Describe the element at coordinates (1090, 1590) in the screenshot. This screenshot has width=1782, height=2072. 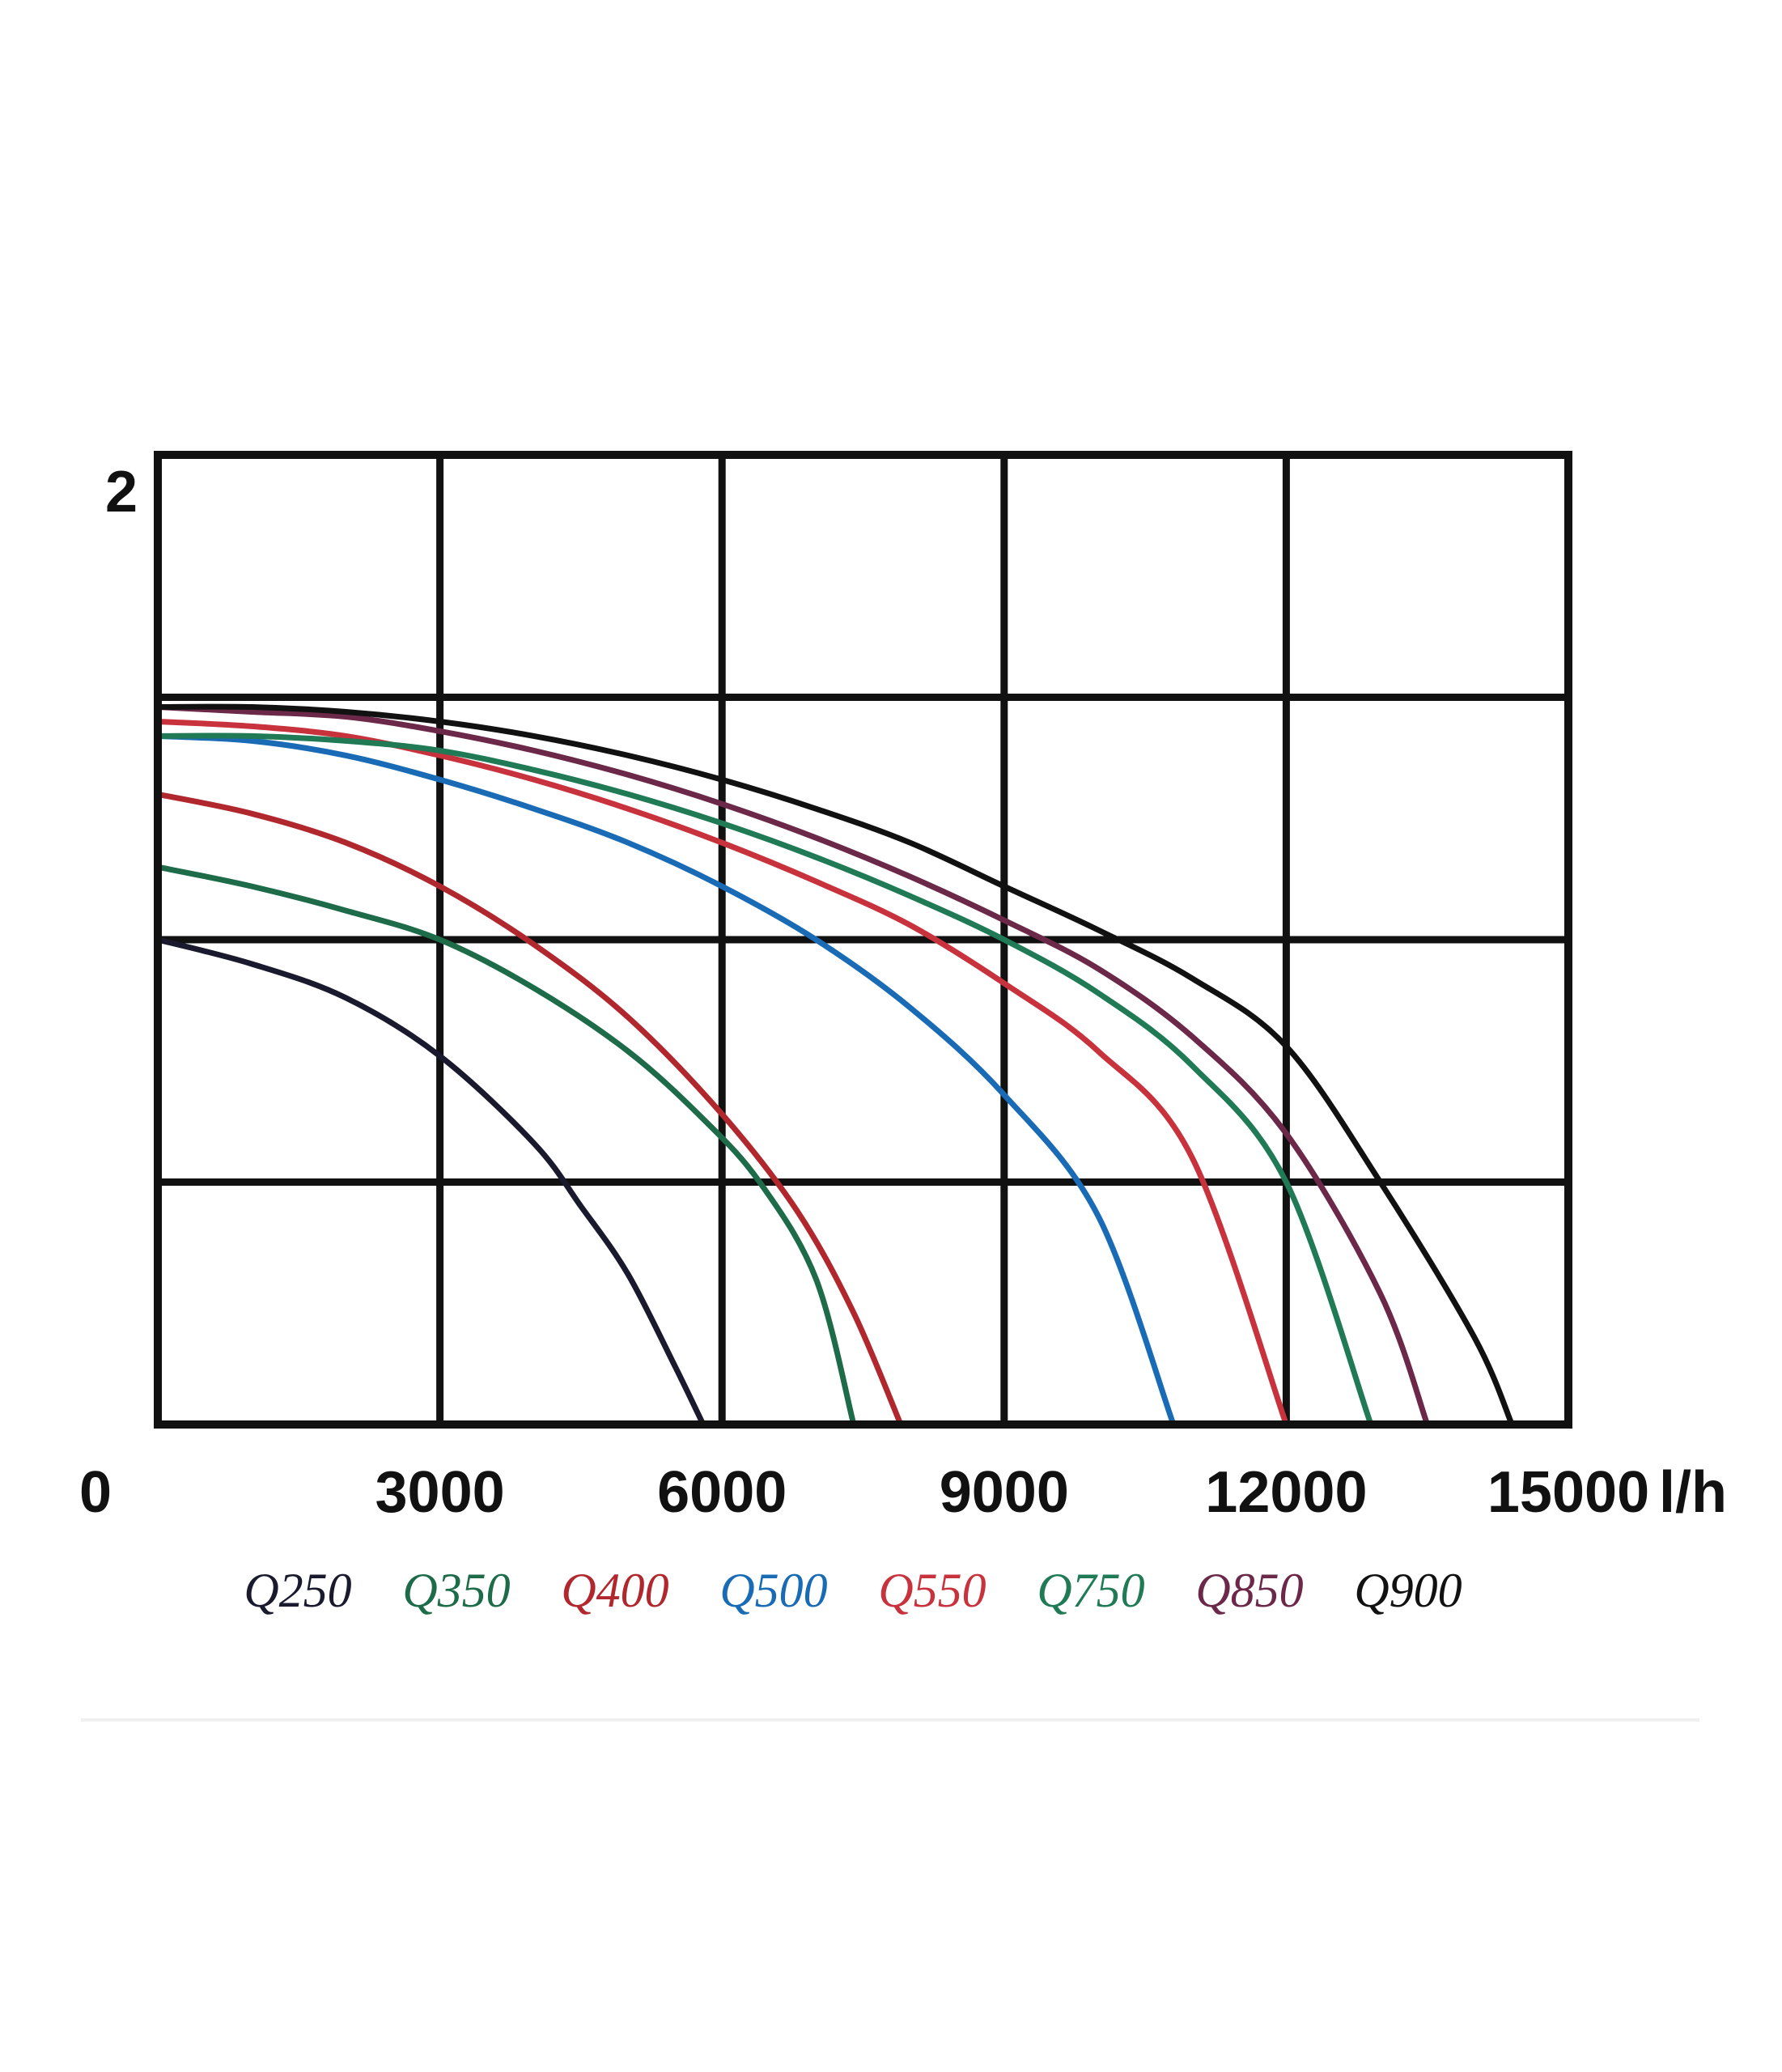
I see `legend-item-q750: Q750` at that location.